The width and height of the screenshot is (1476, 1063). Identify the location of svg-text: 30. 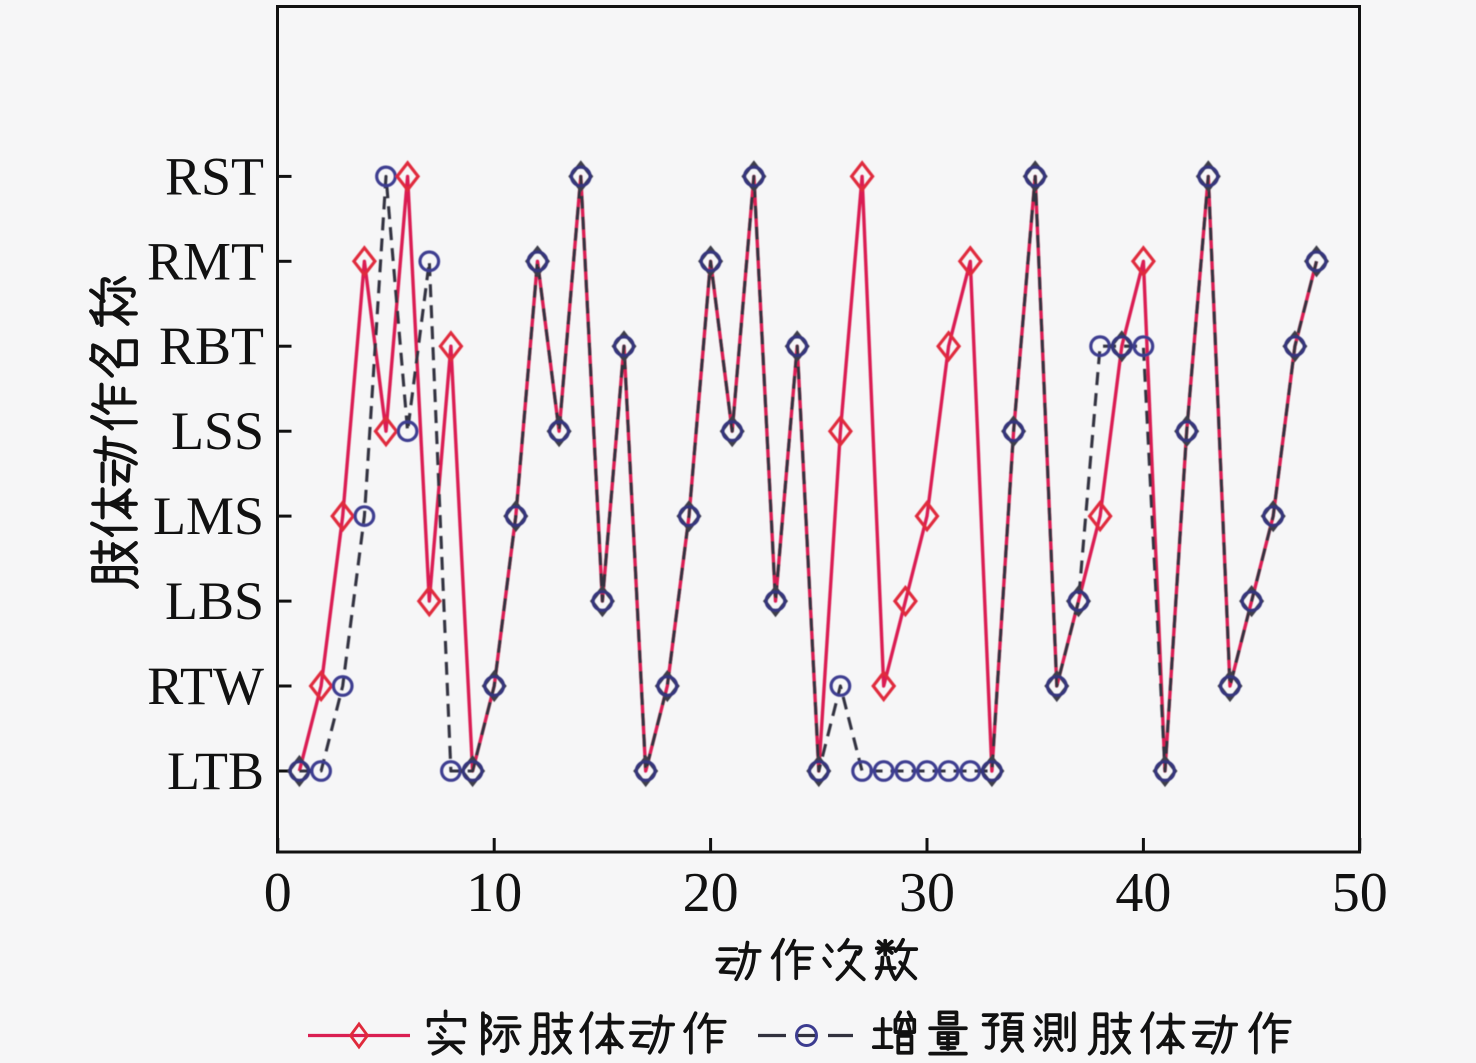
(927, 893).